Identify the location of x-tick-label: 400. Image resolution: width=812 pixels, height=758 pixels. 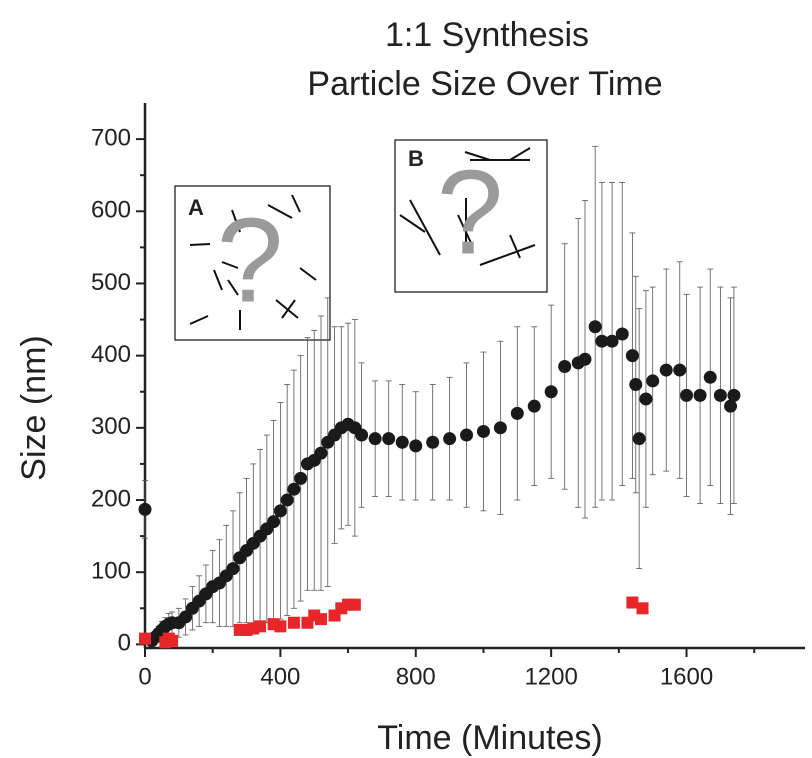
(280, 676).